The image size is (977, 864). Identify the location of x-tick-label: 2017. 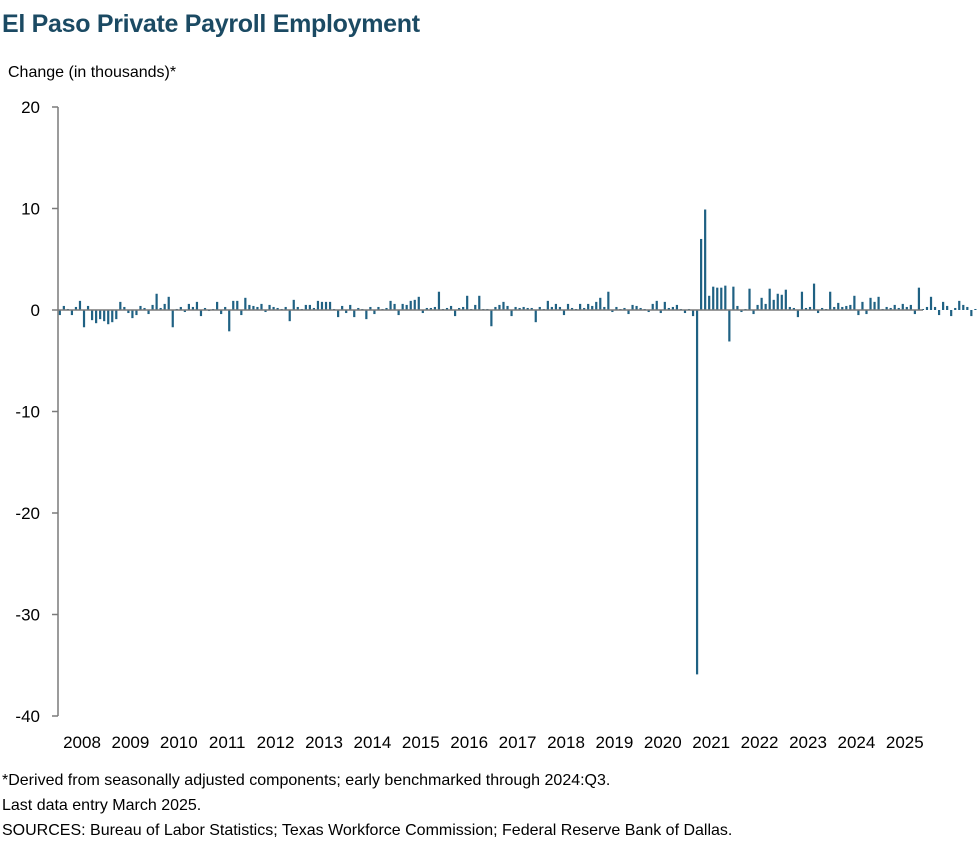
(518, 742).